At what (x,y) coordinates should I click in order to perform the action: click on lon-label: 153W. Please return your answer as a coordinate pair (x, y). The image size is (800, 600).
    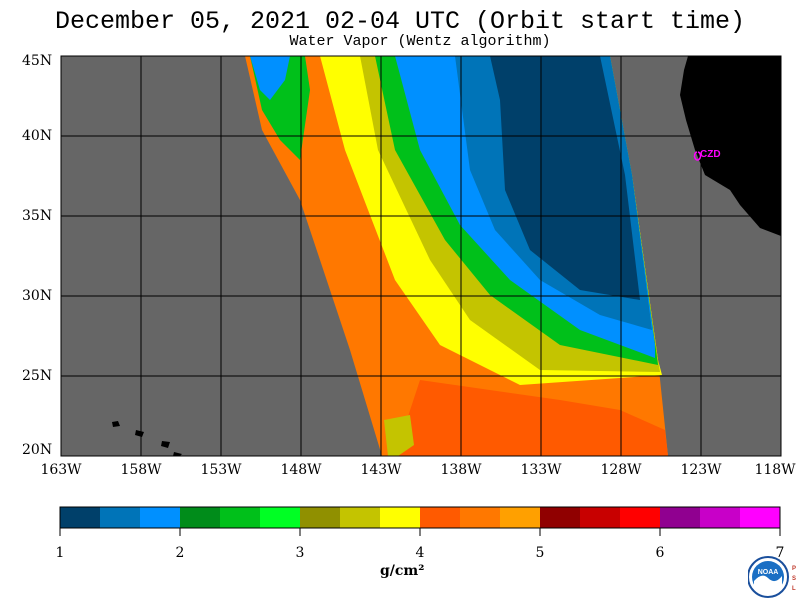
    Looking at the image, I should click on (221, 470).